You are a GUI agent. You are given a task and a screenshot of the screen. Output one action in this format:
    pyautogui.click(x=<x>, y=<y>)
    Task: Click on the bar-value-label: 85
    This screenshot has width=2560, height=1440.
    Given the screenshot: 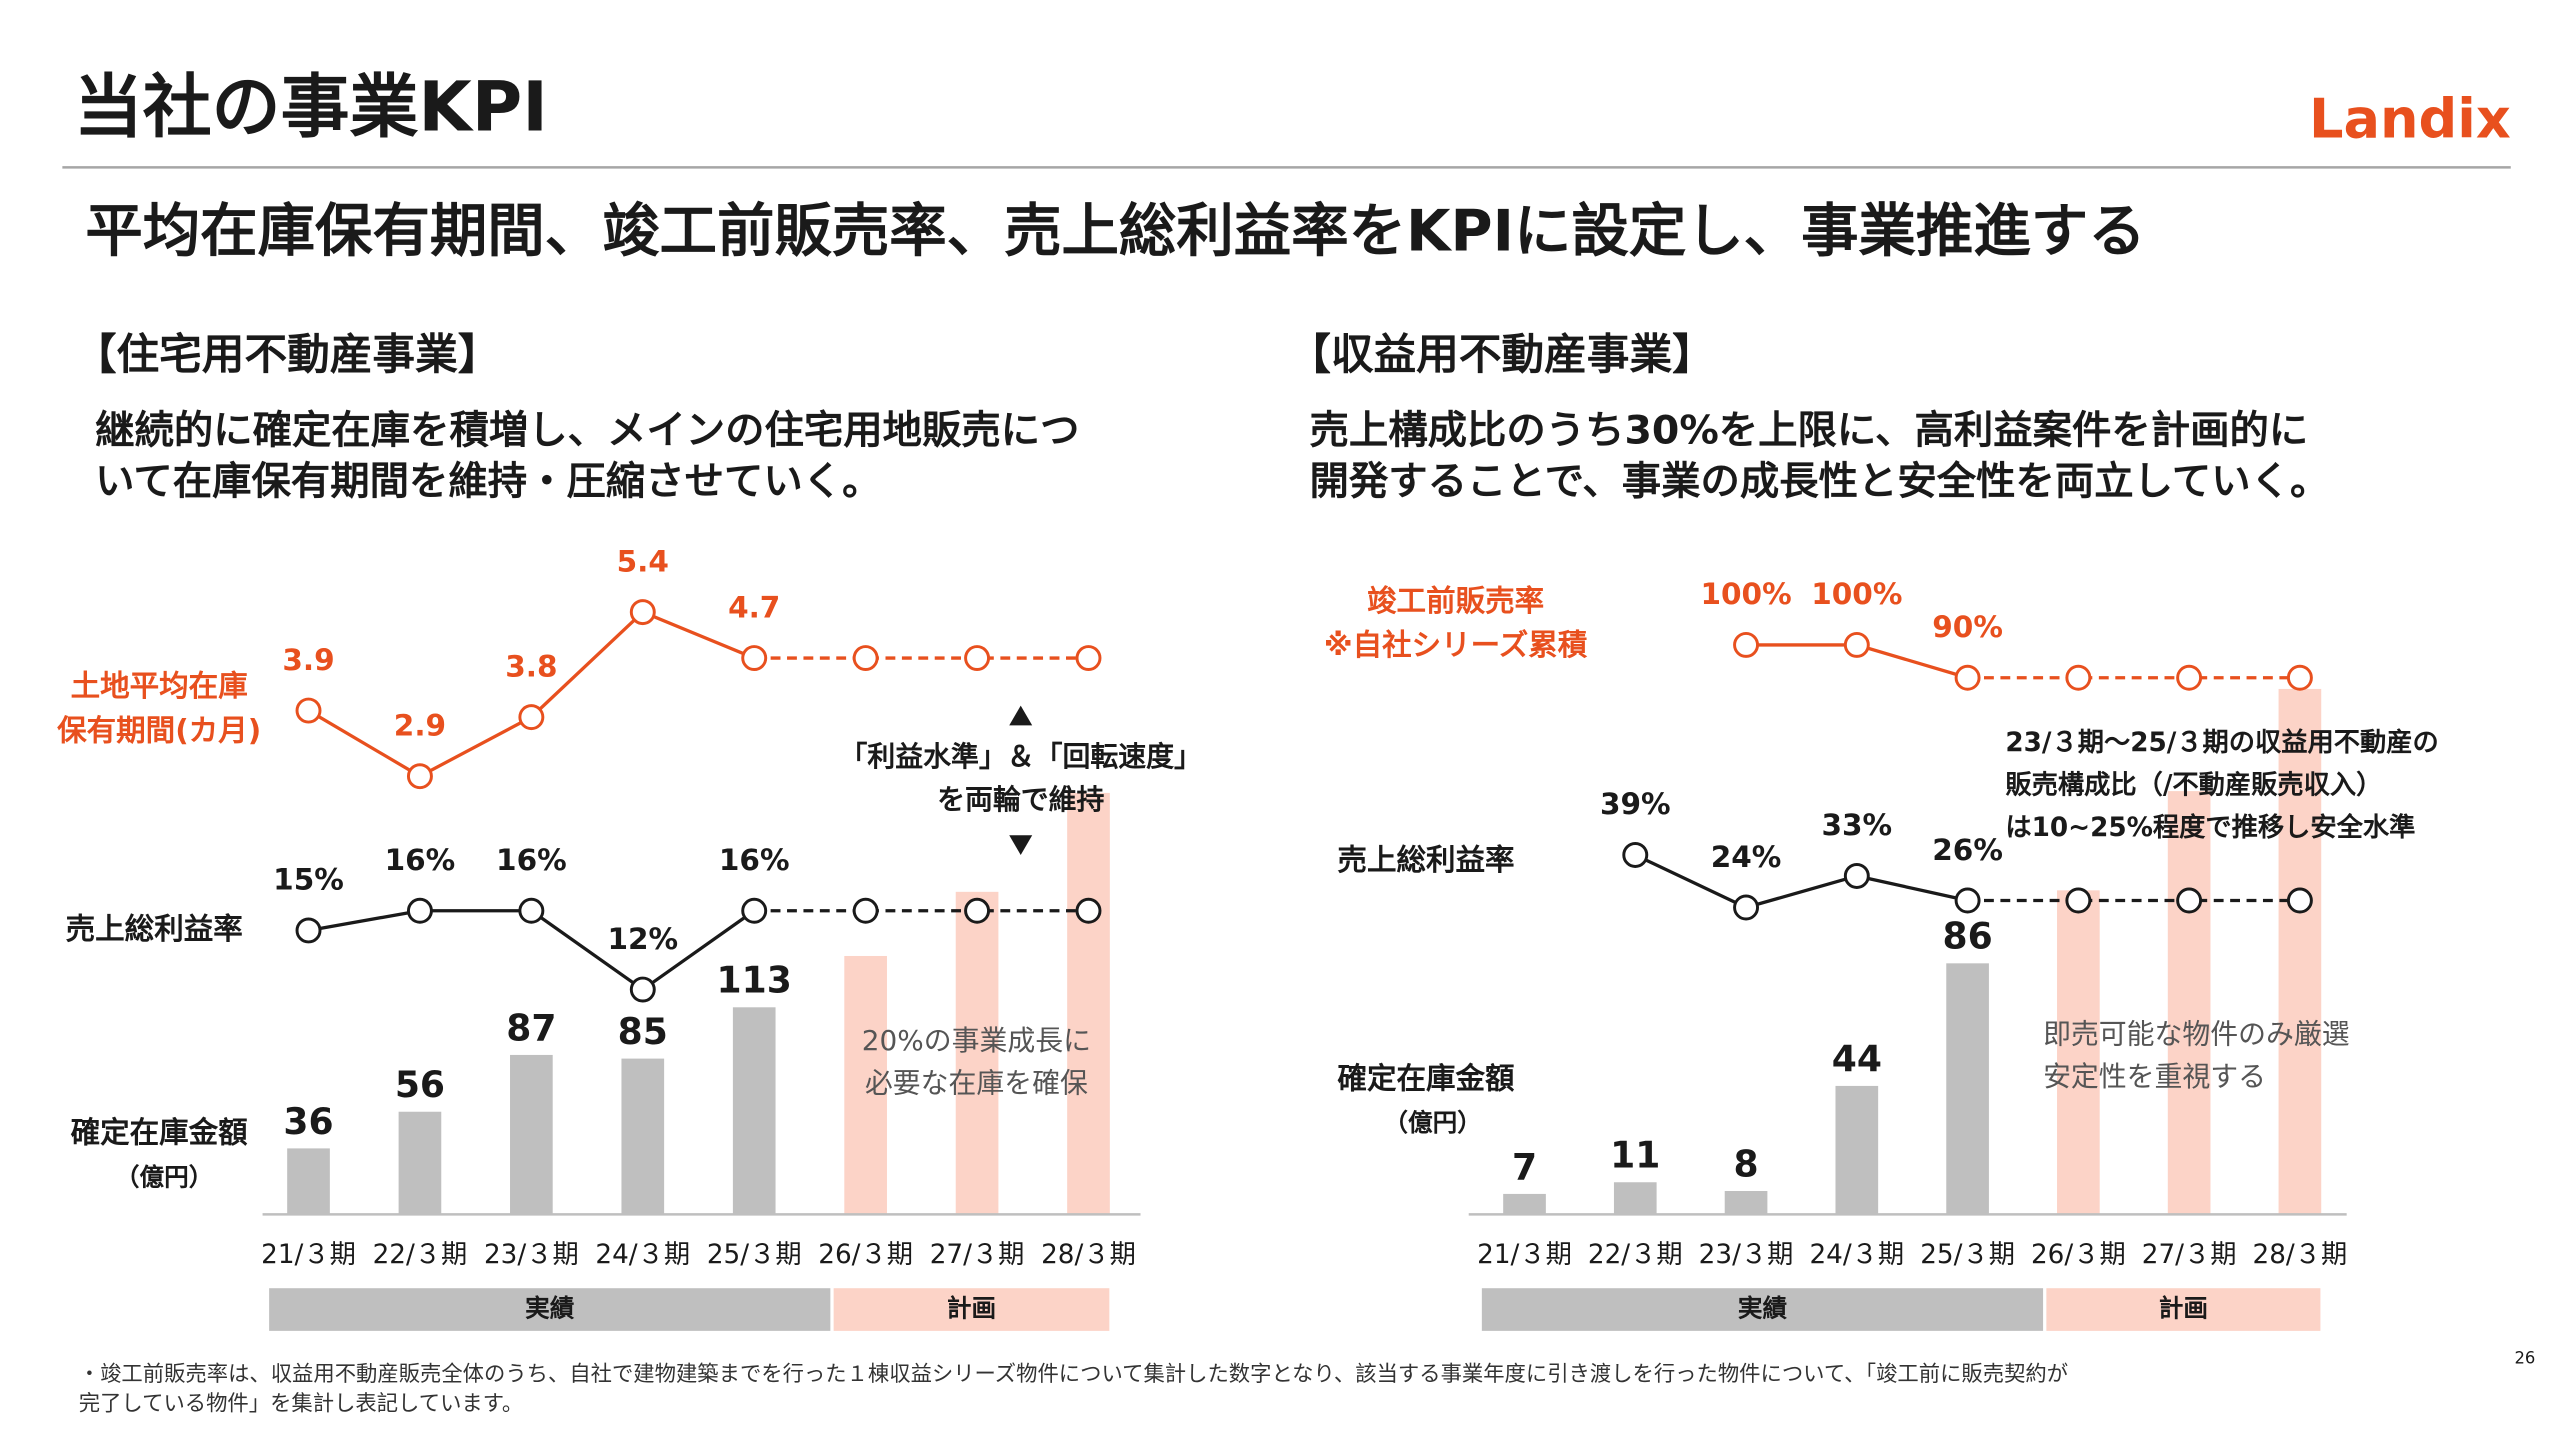 What is the action you would take?
    pyautogui.click(x=643, y=1031)
    